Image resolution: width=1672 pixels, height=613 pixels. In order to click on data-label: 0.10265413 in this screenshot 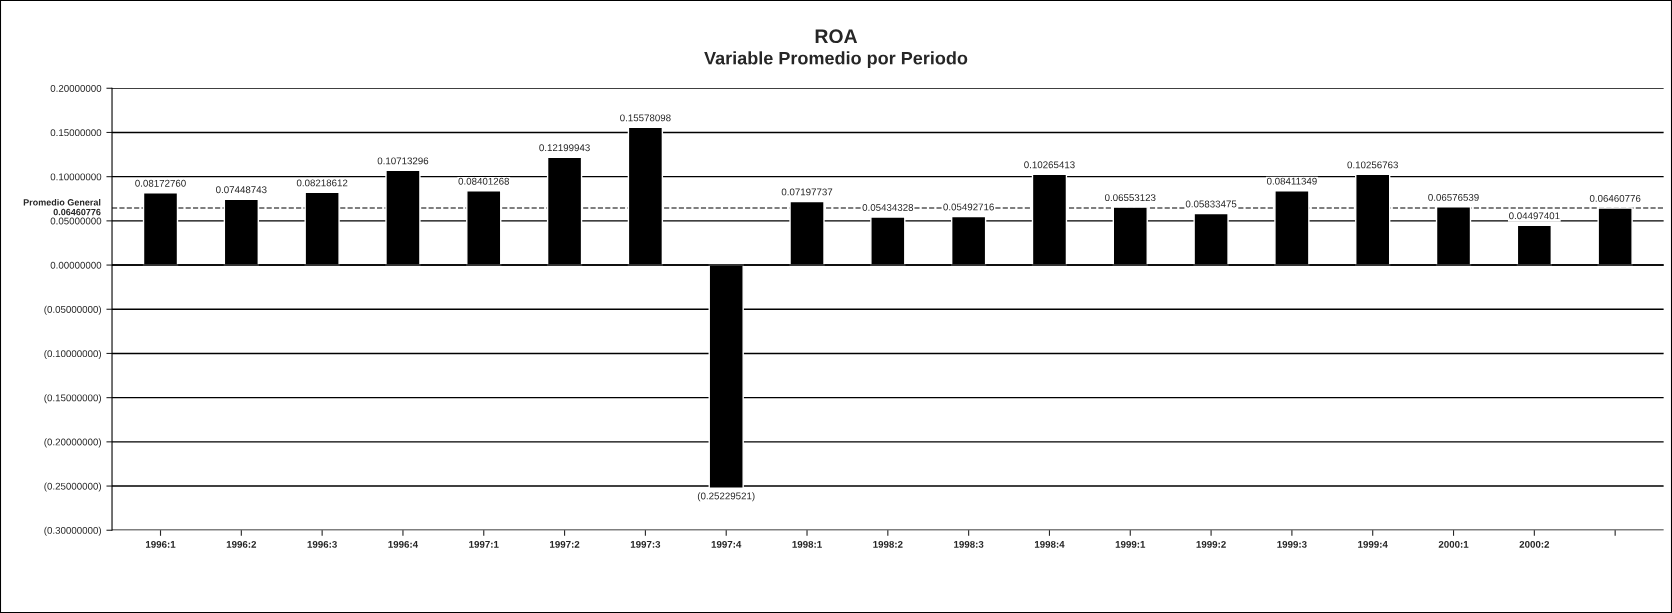, I will do `click(1049, 165)`.